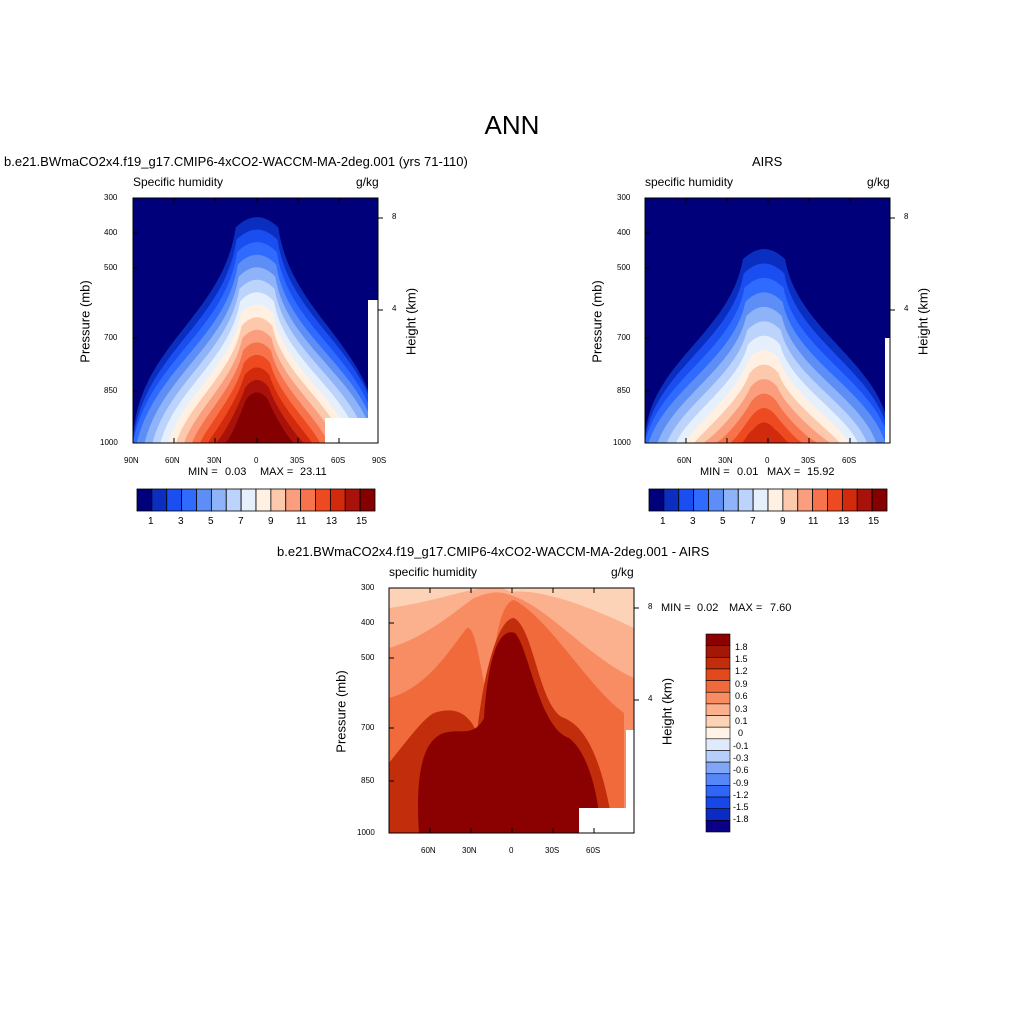 Image resolution: width=1024 pixels, height=1024 pixels. What do you see at coordinates (624, 390) in the screenshot?
I see `obs-ytick: 850` at bounding box center [624, 390].